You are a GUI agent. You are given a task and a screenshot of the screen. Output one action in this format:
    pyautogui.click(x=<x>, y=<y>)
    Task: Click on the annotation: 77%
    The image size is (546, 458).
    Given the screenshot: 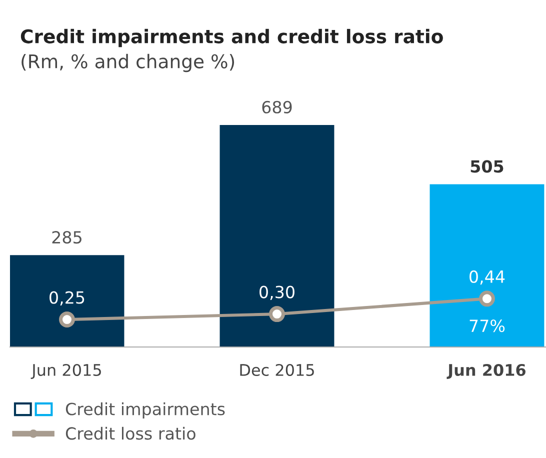 What is the action you would take?
    pyautogui.click(x=487, y=326)
    